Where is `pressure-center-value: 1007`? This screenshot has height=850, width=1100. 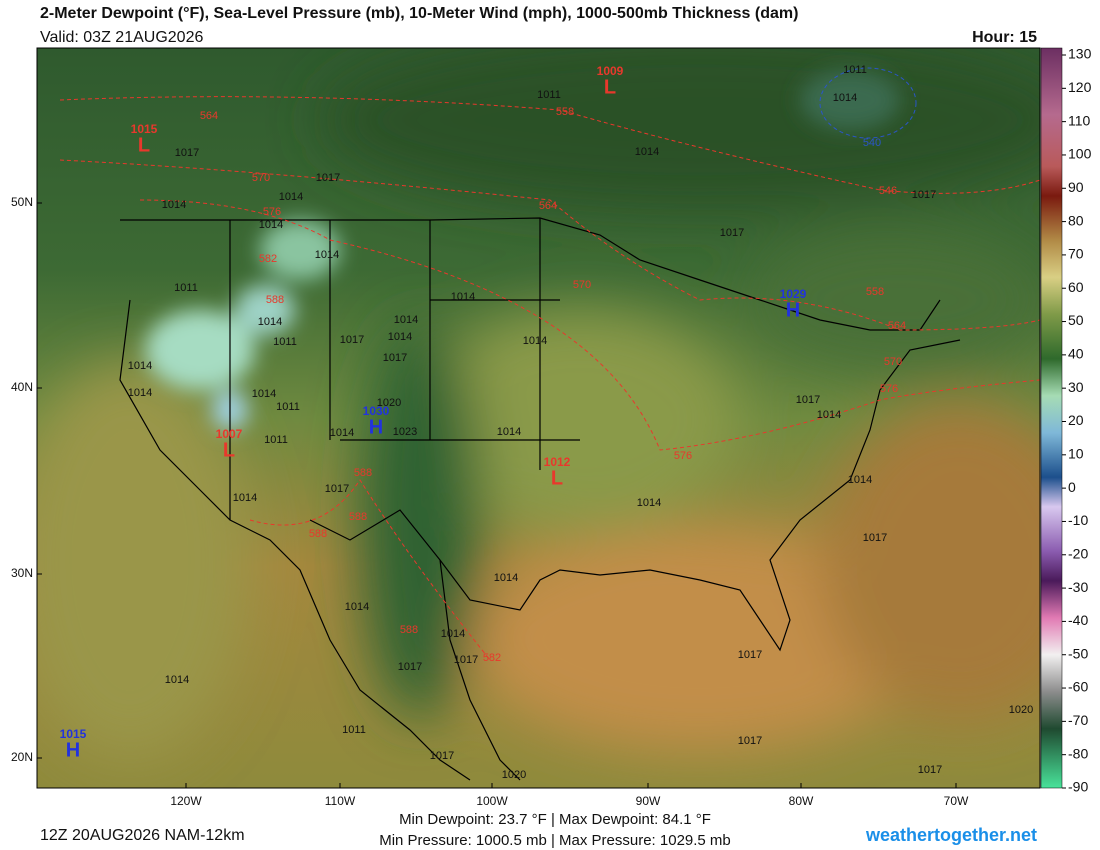
pressure-center-value: 1007 is located at coordinates (229, 434).